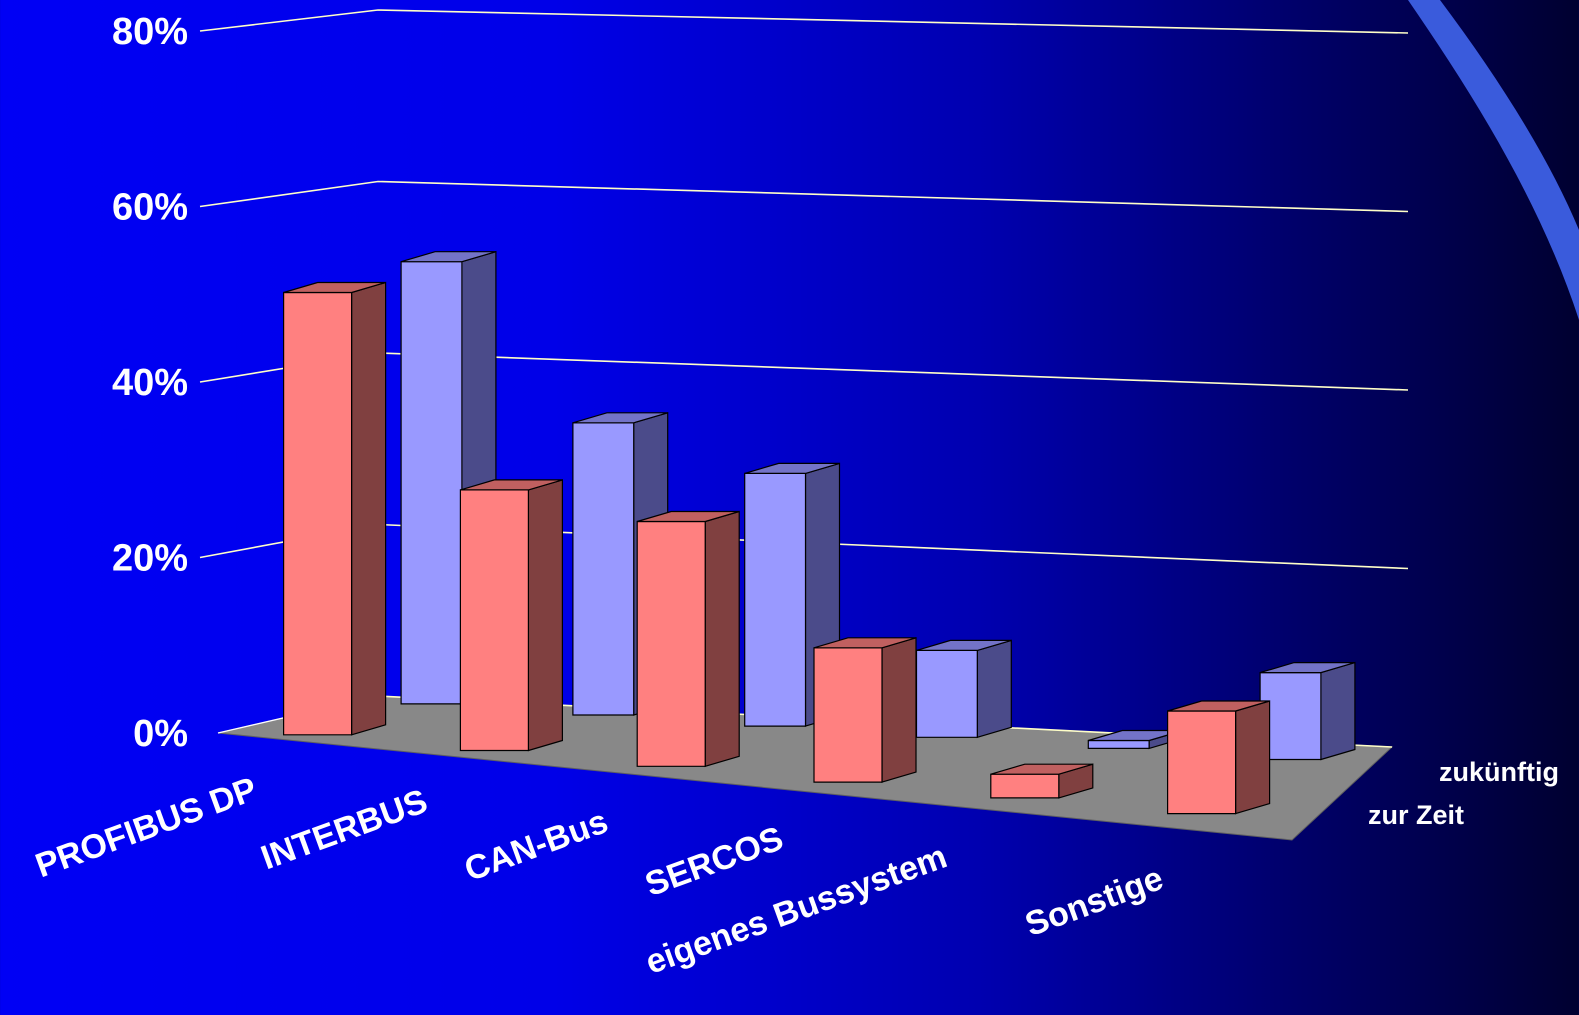  I want to click on swoosh-shape, so click(1493, 160).